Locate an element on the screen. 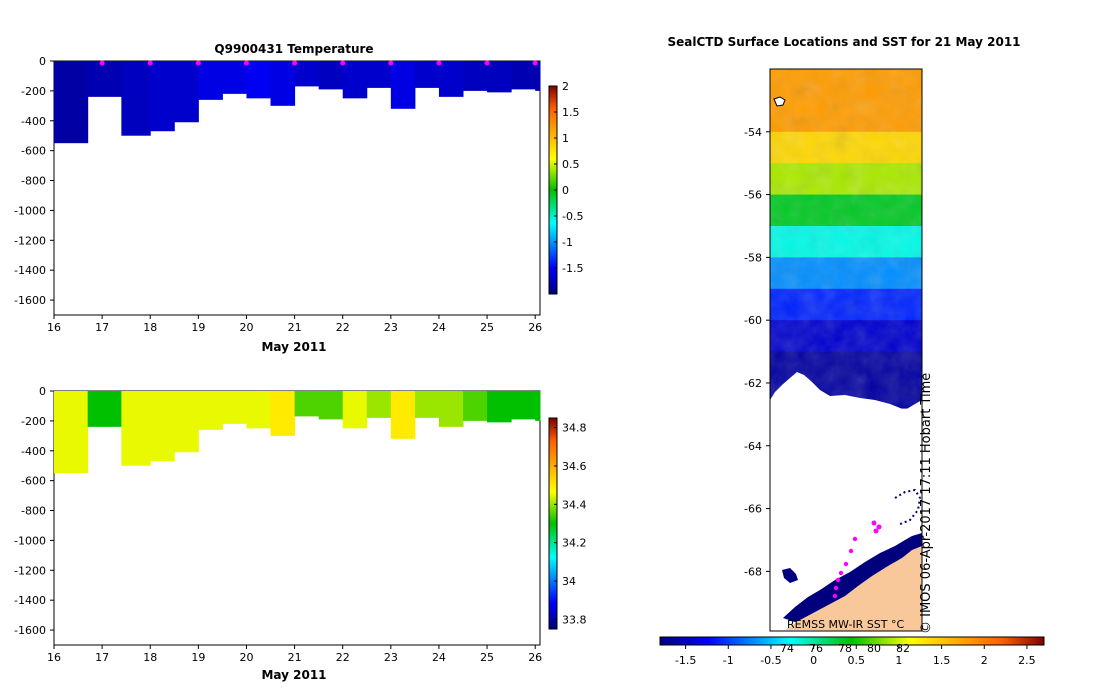 This screenshot has height=700, width=1099. sst-colorbar-sublabel: 76 is located at coordinates (816, 648).